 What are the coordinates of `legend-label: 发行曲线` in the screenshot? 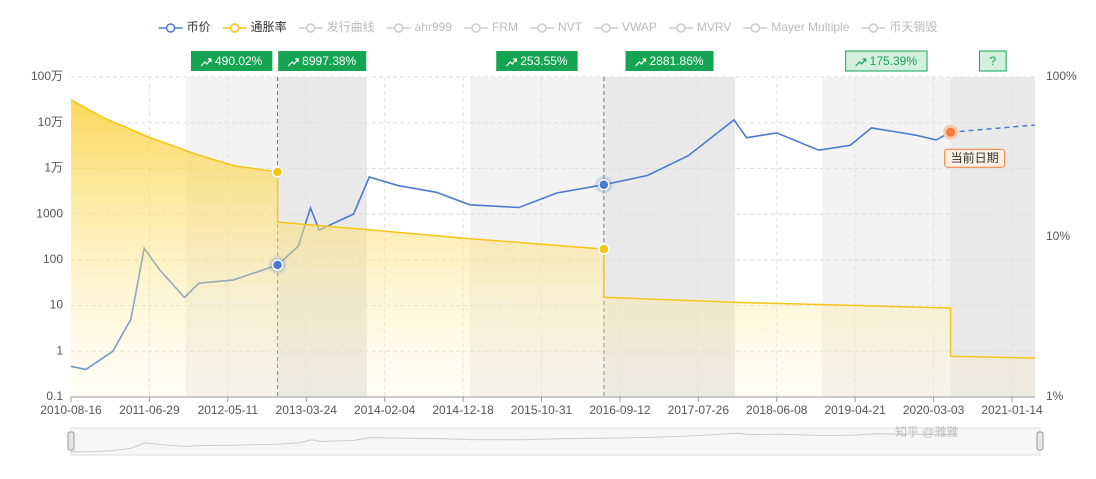 It's located at (351, 26).